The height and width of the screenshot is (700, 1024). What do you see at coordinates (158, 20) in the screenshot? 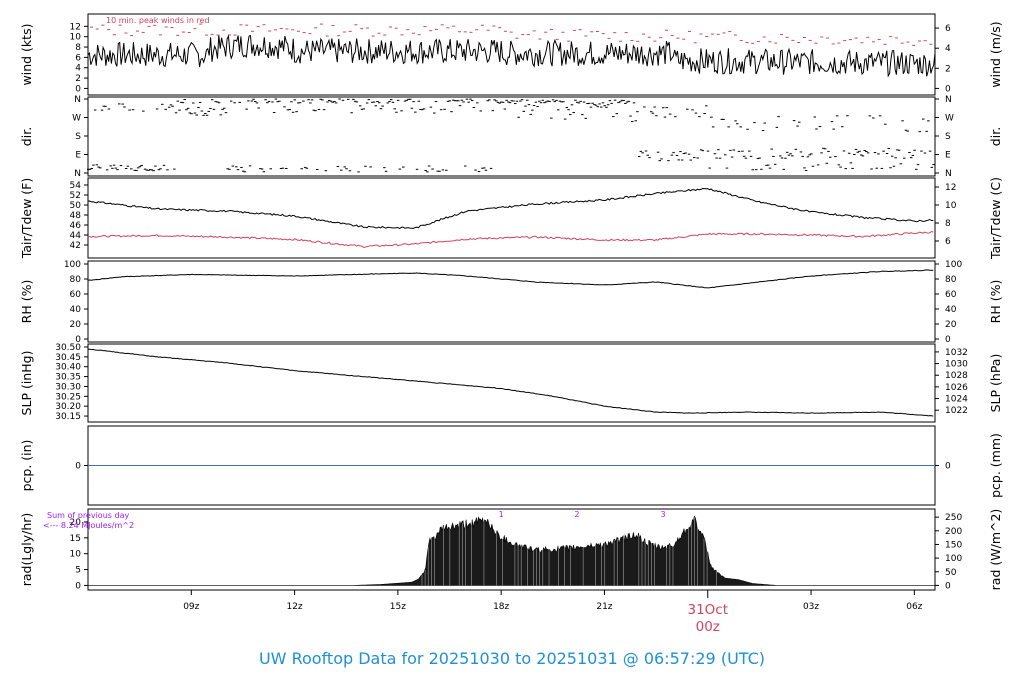
I see `chart-annotation: 10 min. peak winds in red` at bounding box center [158, 20].